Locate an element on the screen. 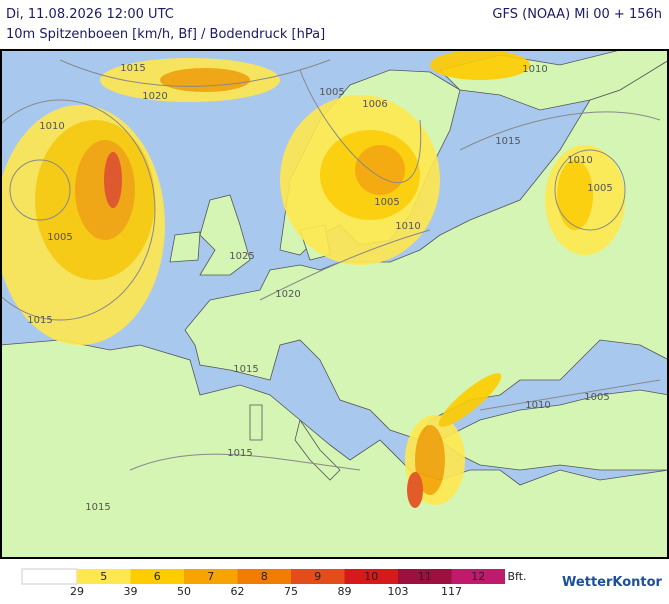 This screenshot has height=604, width=669. legend-bft-label: 9 is located at coordinates (317, 576).